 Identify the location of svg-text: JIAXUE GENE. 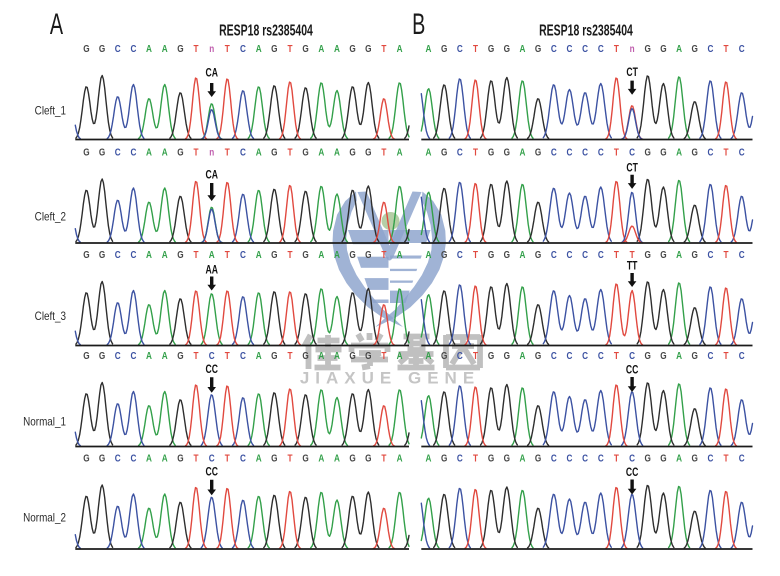
(390, 378).